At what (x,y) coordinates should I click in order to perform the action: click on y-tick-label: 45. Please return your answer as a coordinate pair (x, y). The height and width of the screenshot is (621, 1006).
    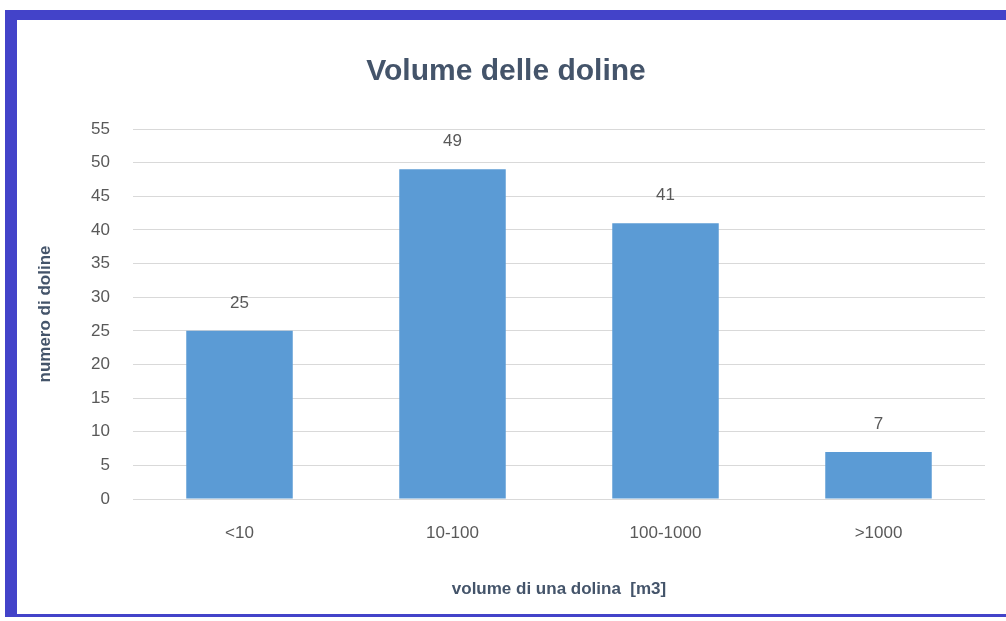
    Looking at the image, I should click on (100, 195).